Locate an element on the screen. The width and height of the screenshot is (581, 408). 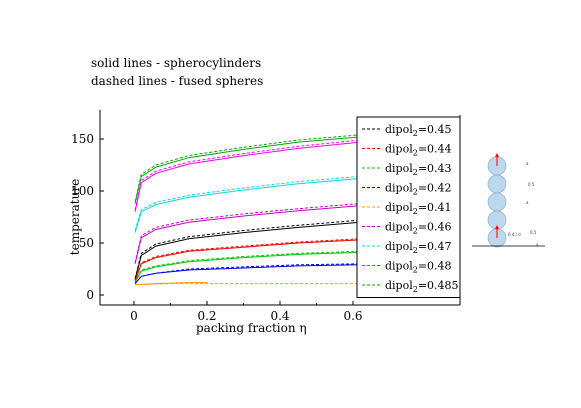
legend-label-0: dipol2=0.45 is located at coordinates (418, 130).